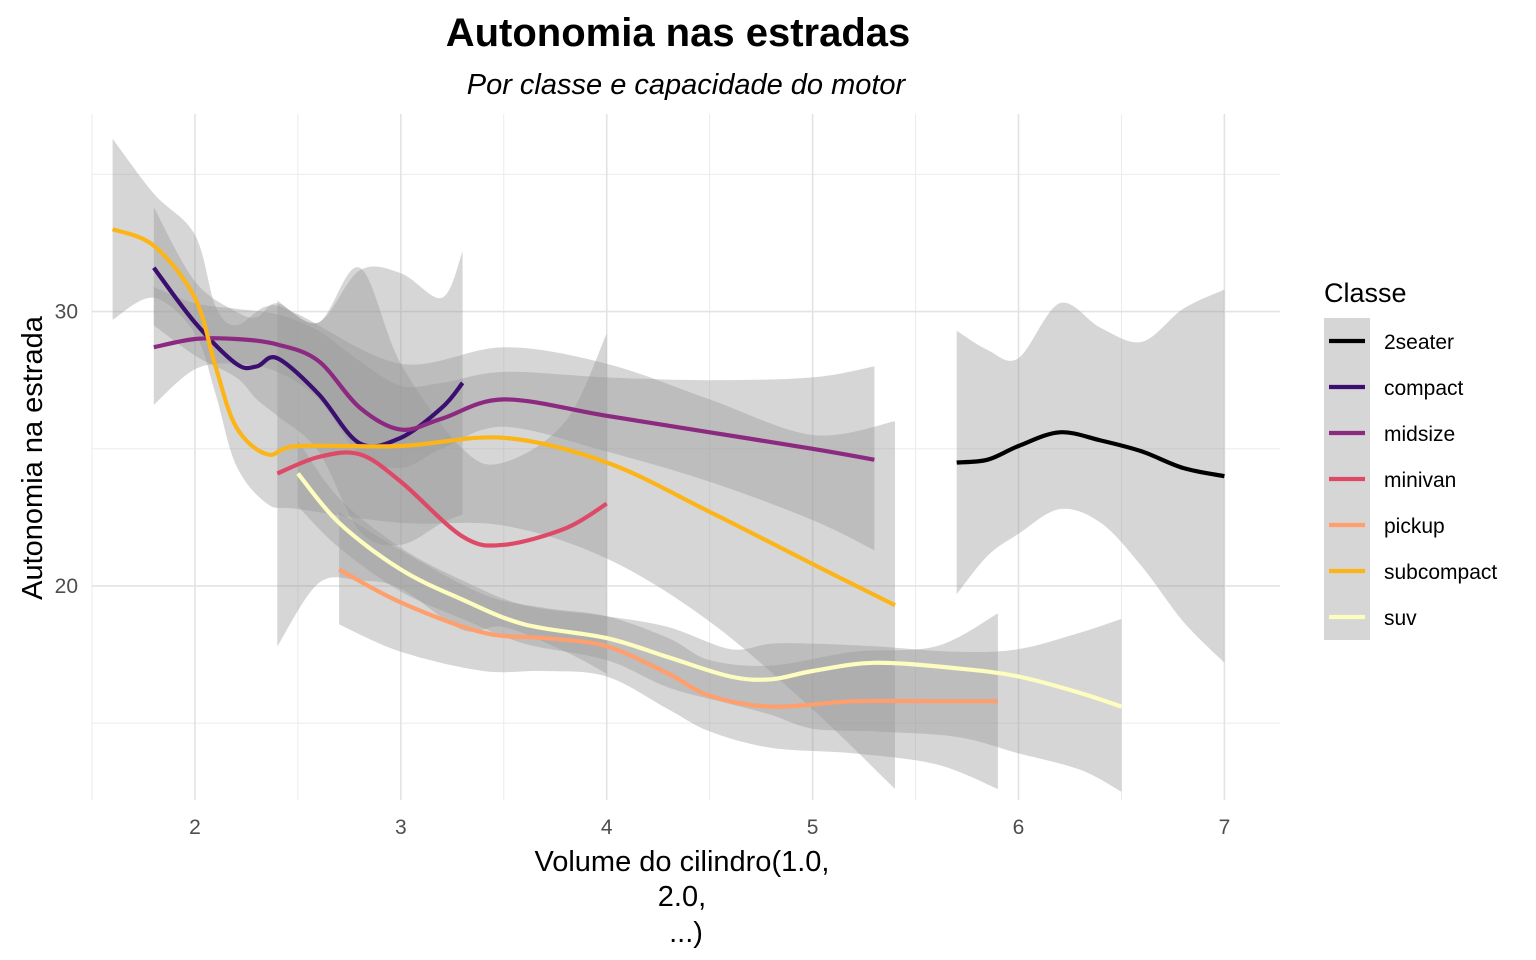 The image size is (1536, 960). I want to click on legend-label: compact, so click(1424, 388).